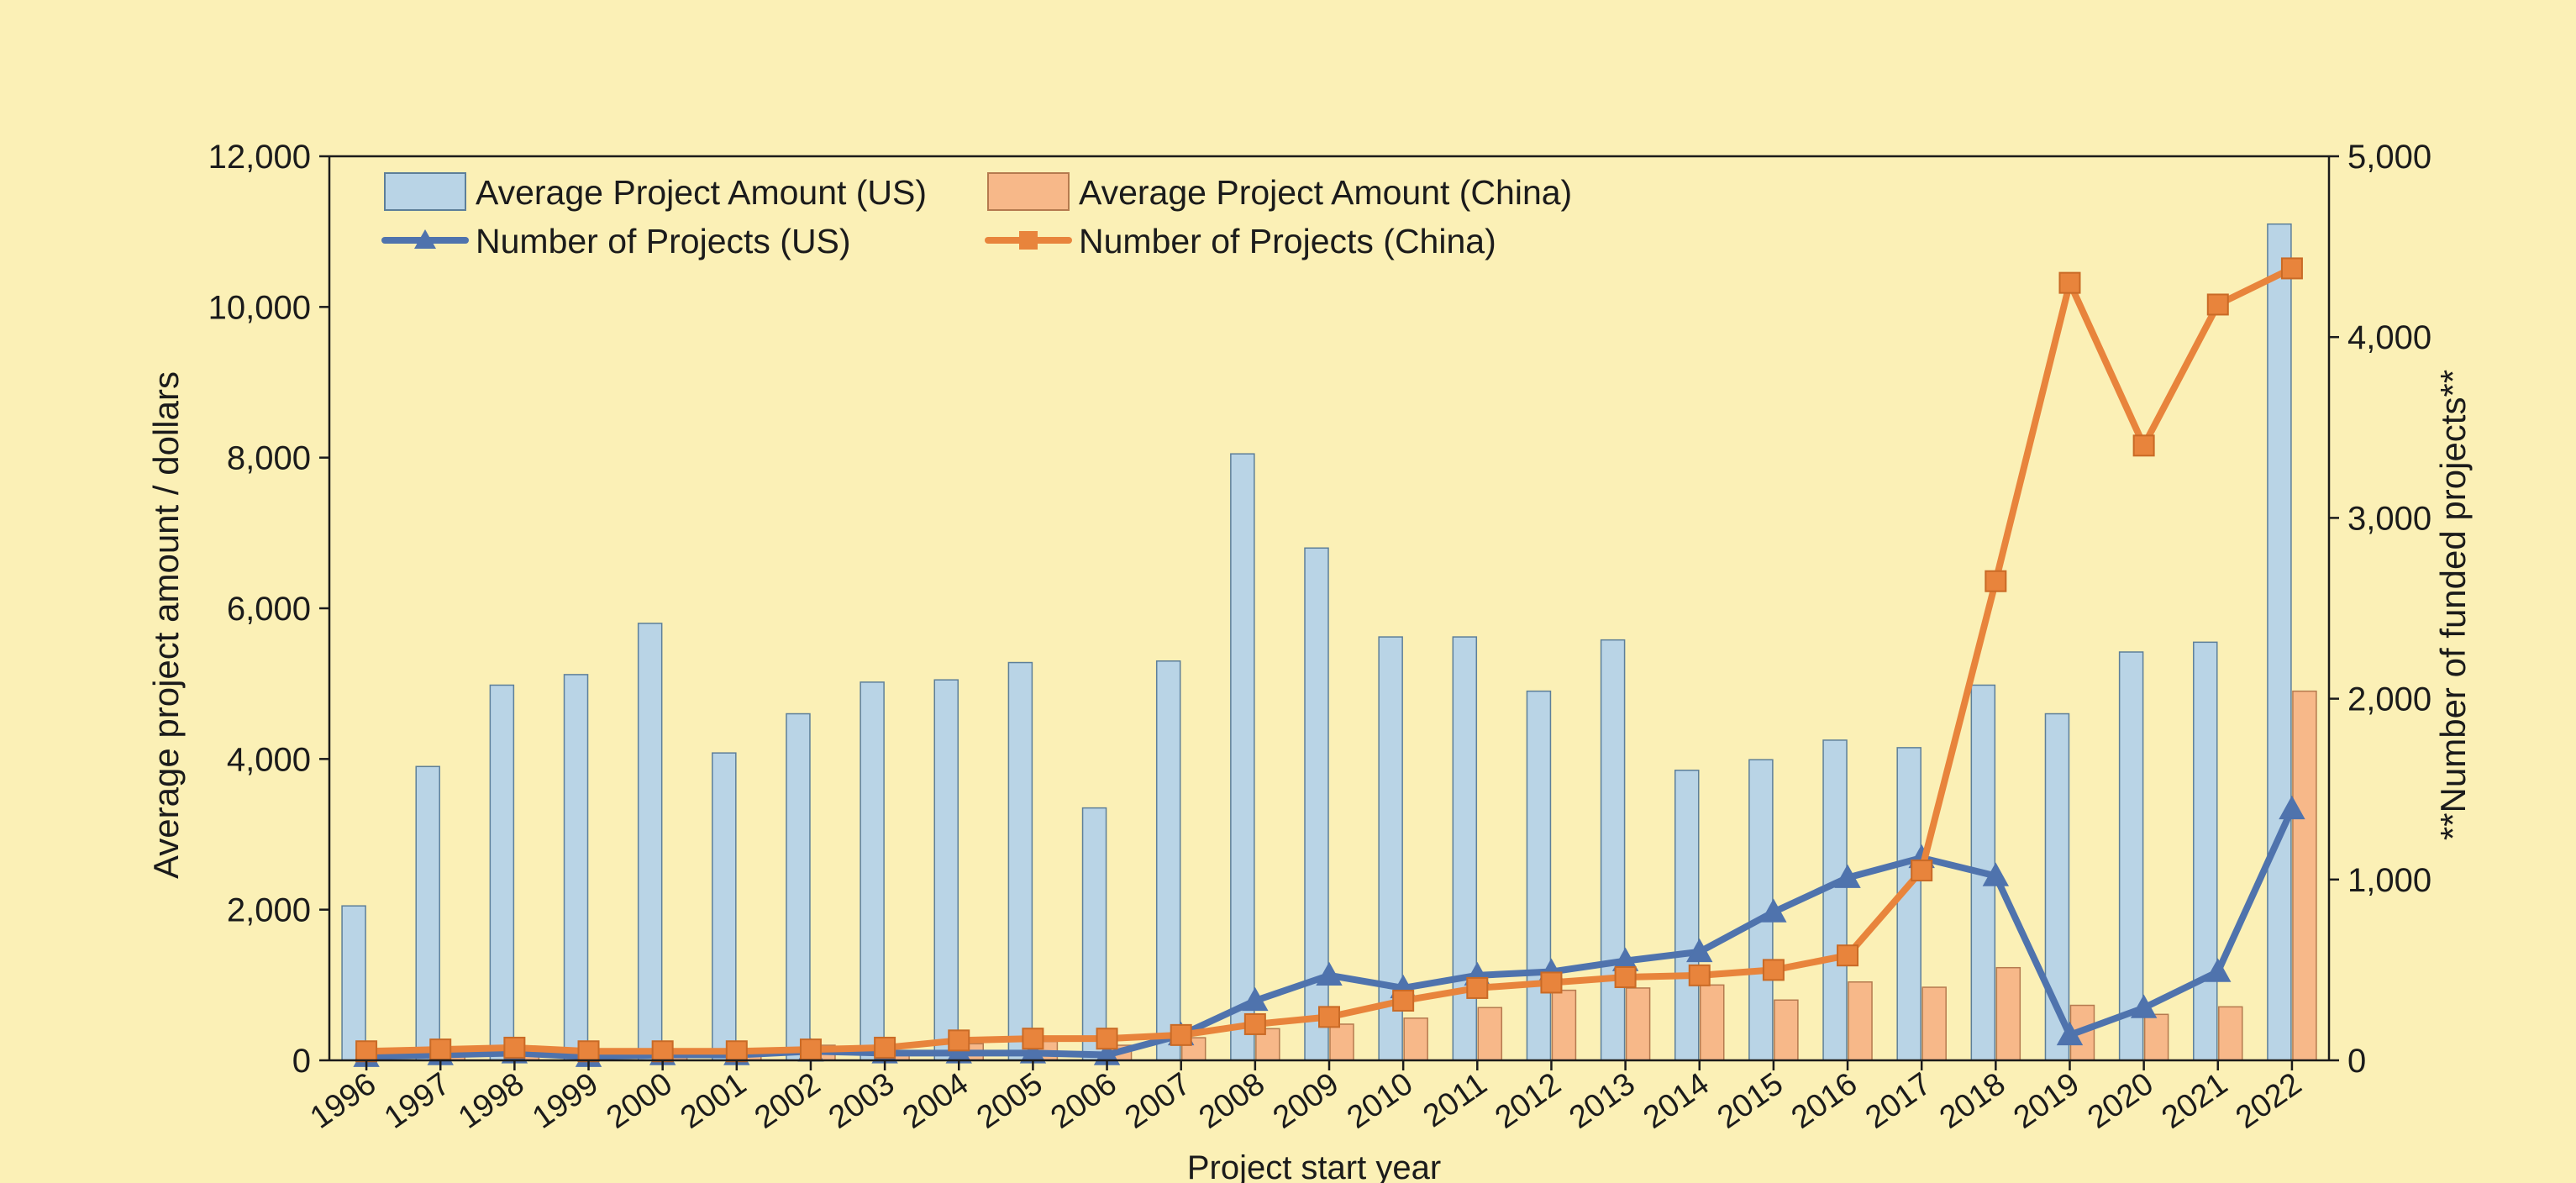 Image resolution: width=2576 pixels, height=1183 pixels. Describe the element at coordinates (1028, 240) in the screenshot. I see `legend-marker-square` at that location.